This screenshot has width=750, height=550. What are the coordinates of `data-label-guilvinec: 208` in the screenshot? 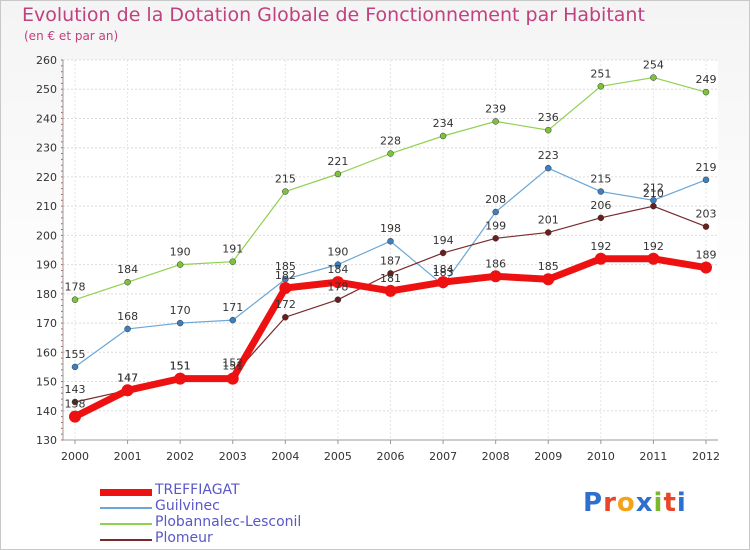 It's located at (495, 199).